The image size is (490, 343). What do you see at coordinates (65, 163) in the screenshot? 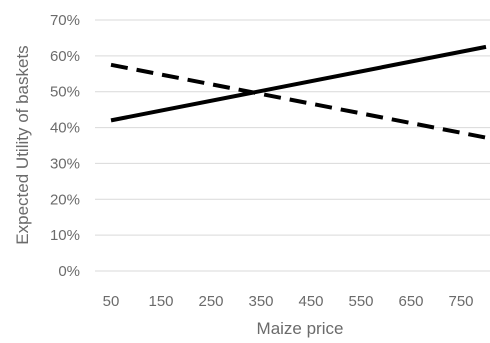
I see `y-tick-label: 30%` at bounding box center [65, 163].